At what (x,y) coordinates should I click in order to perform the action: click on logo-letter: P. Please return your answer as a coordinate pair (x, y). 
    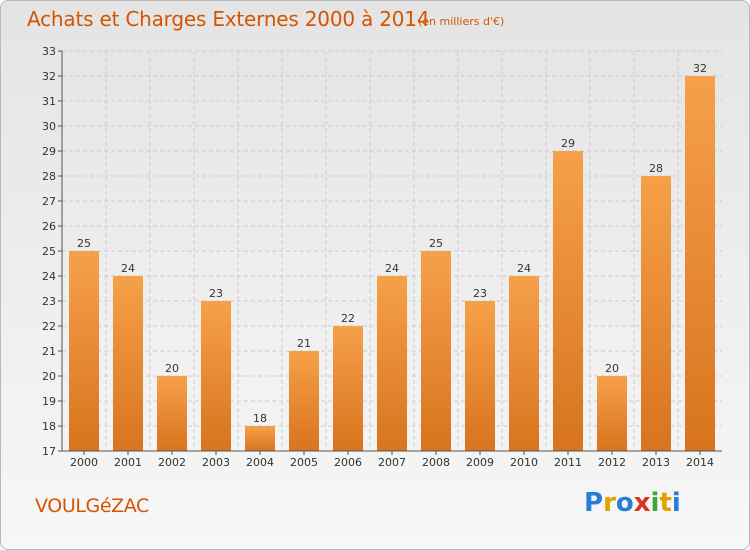
    Looking at the image, I should click on (594, 503).